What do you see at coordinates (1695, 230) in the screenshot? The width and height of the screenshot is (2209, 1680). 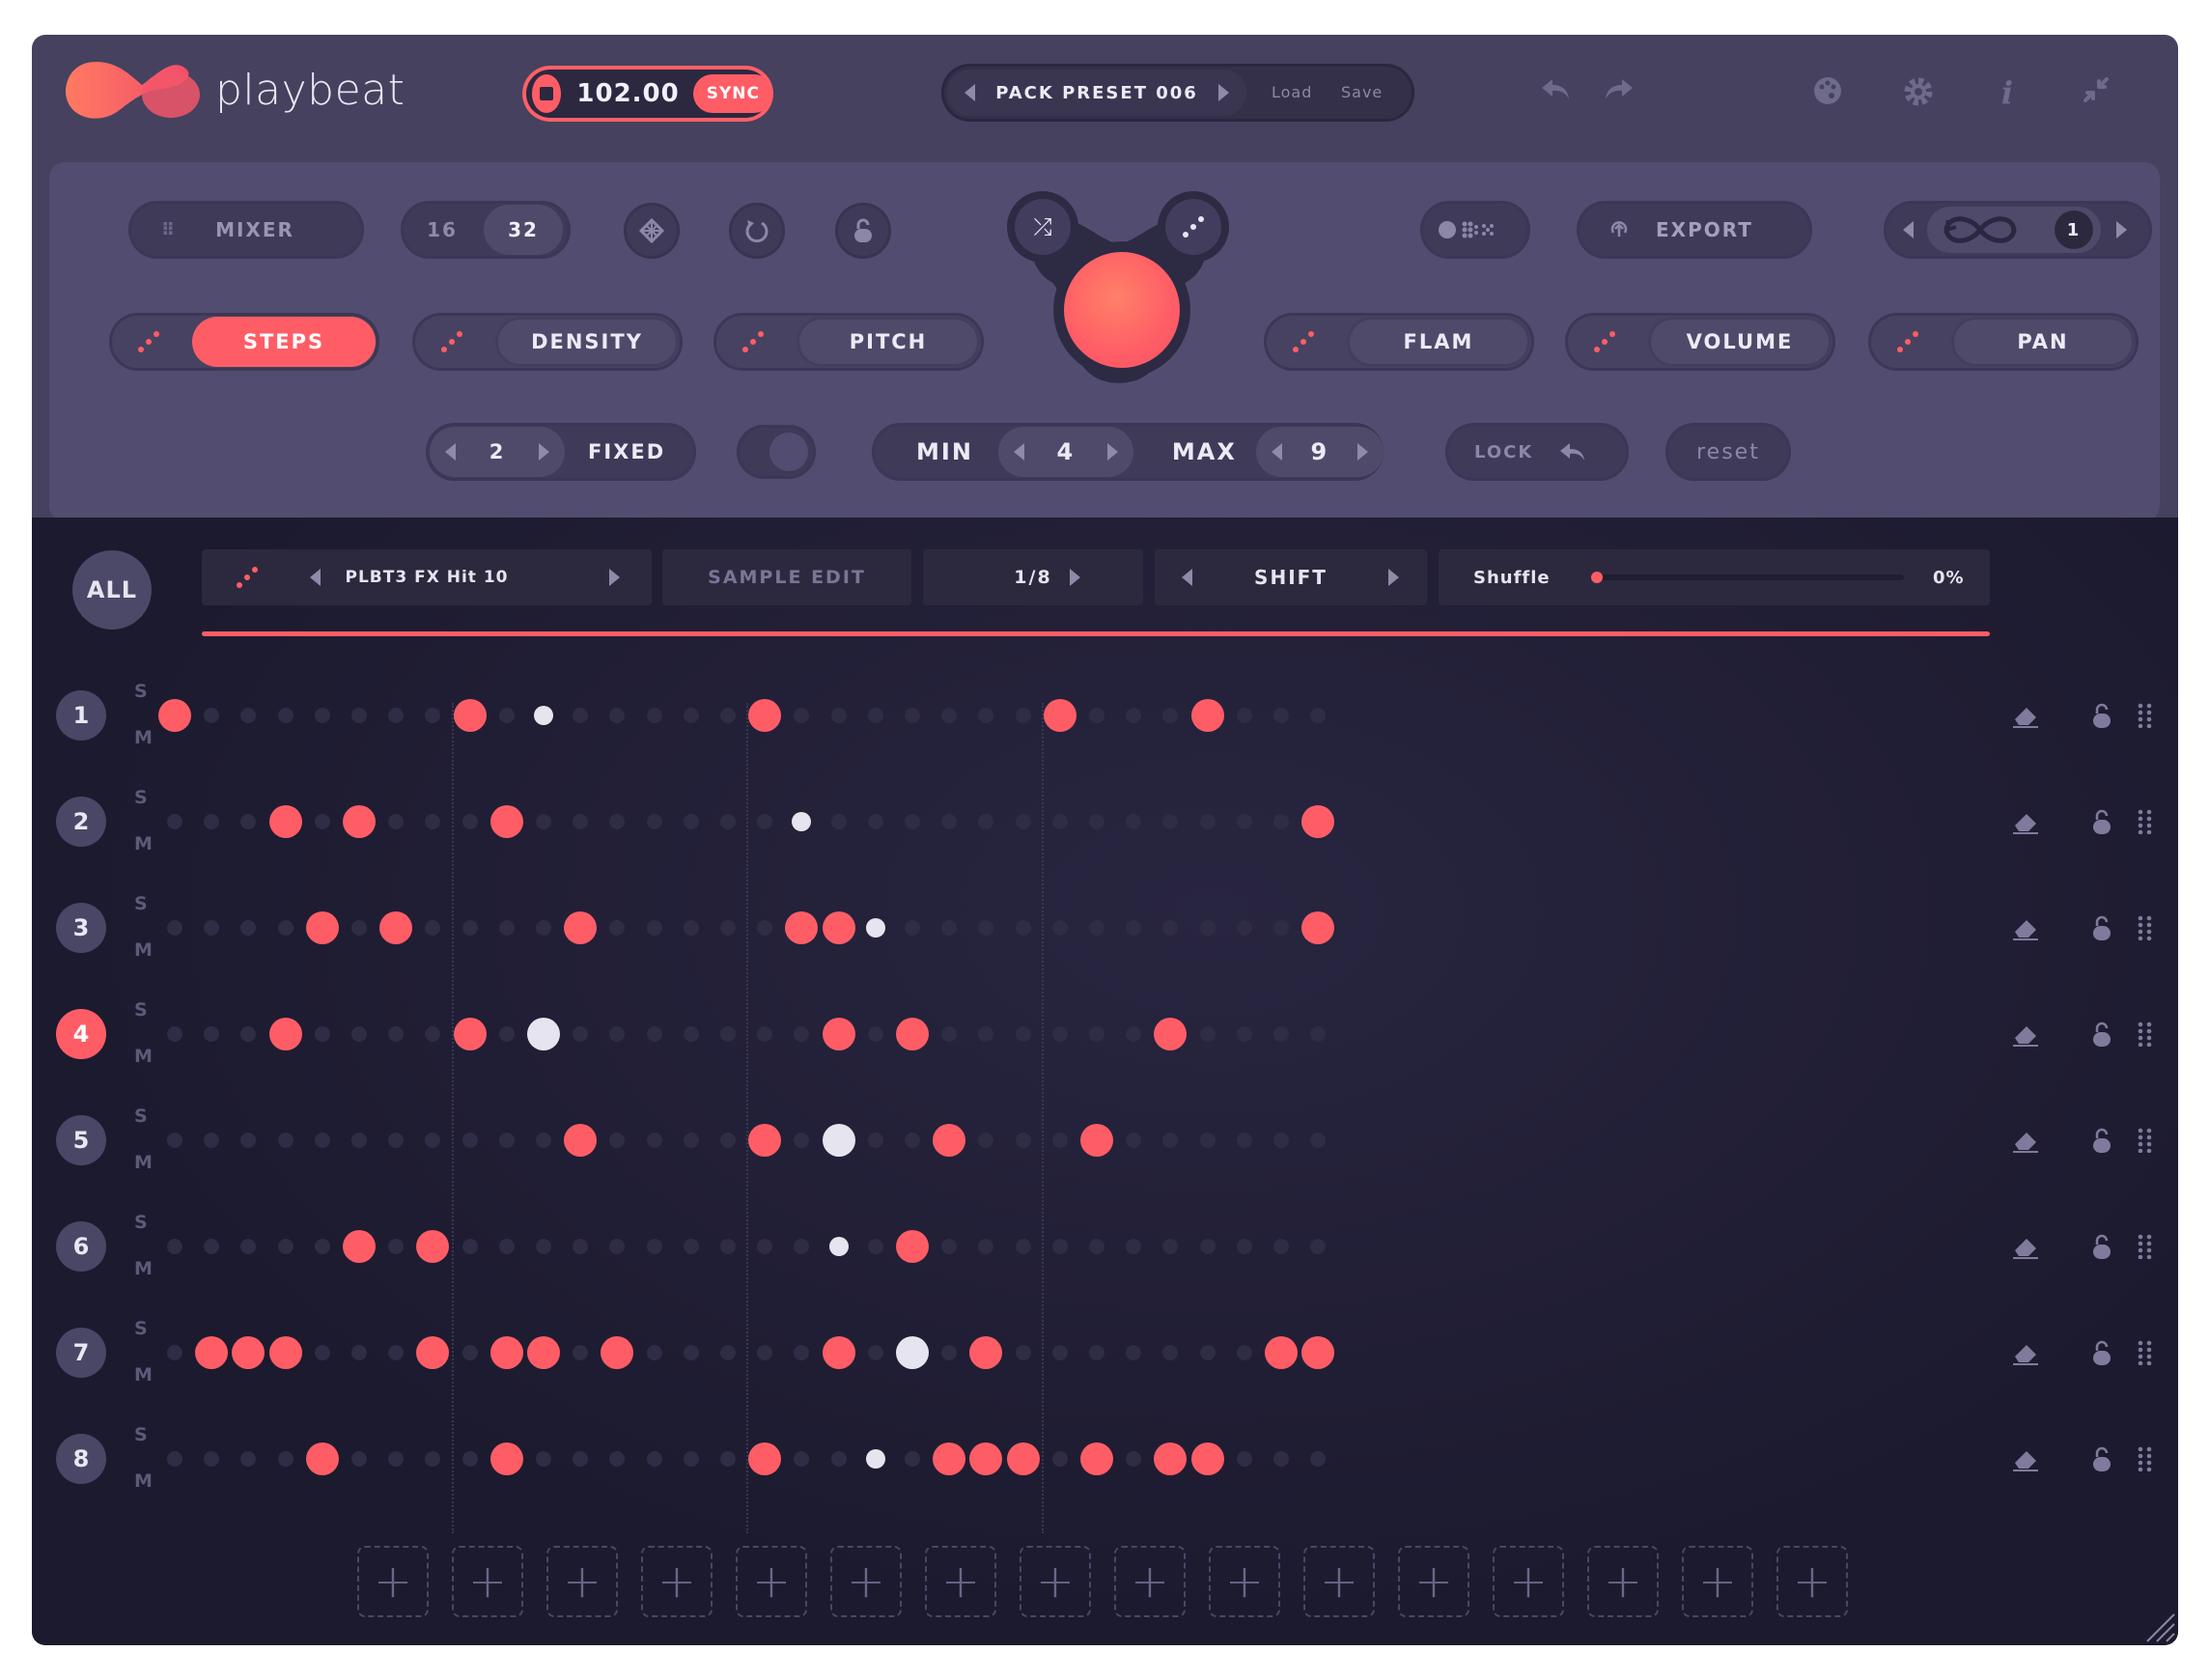 I see `export-button: EXPORT` at bounding box center [1695, 230].